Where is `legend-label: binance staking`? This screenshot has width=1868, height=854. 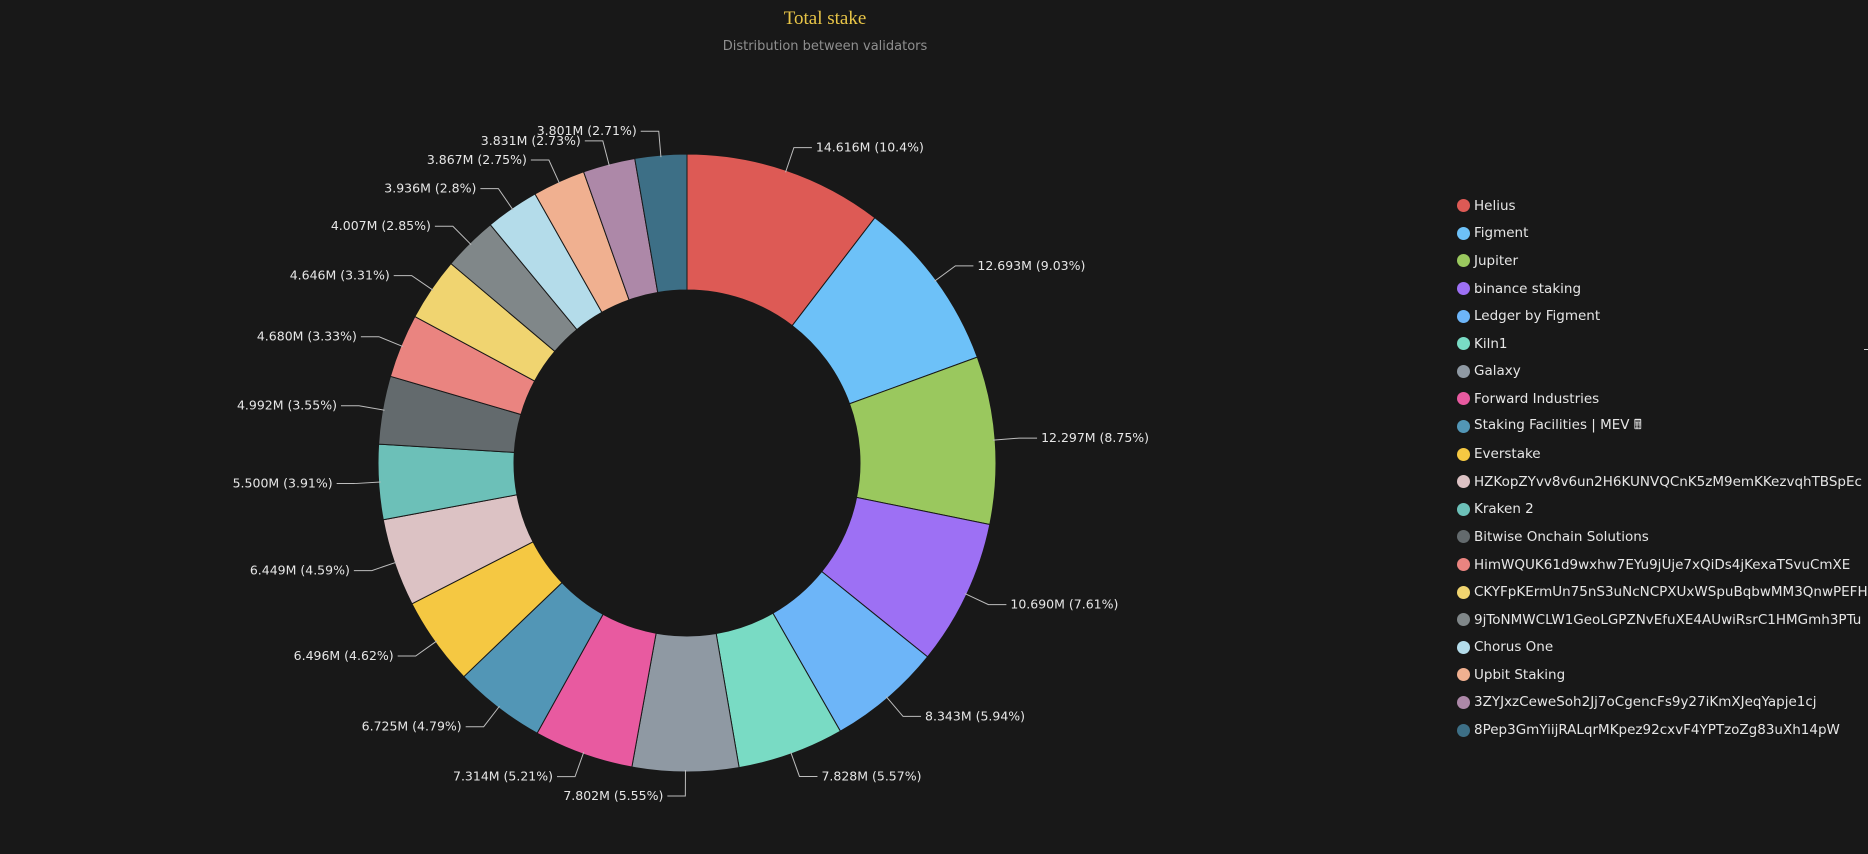 legend-label: binance staking is located at coordinates (1528, 288).